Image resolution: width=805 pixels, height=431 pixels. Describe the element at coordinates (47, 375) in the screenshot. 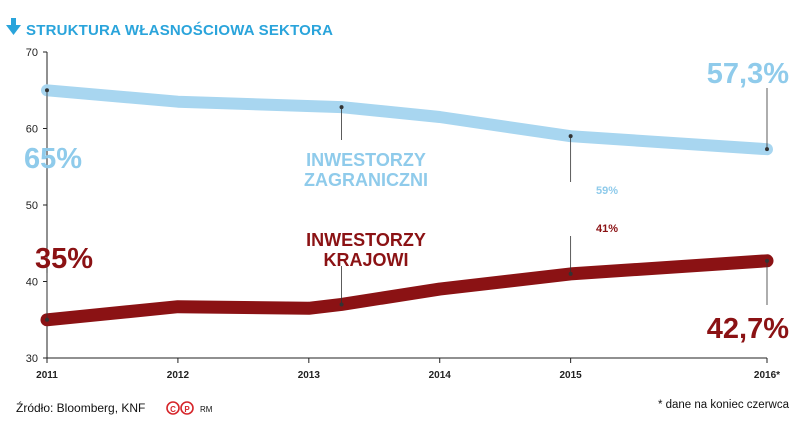

I see `x-tick-label: 2011` at that location.